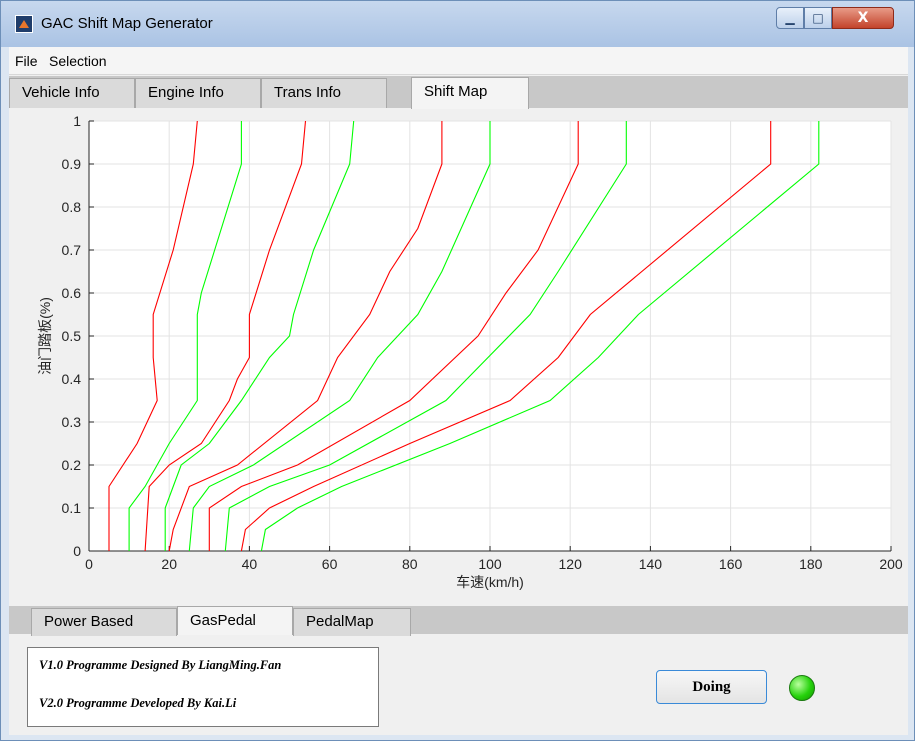 The width and height of the screenshot is (915, 741). What do you see at coordinates (458, 61) in the screenshot?
I see `menu-bar: File Selection` at bounding box center [458, 61].